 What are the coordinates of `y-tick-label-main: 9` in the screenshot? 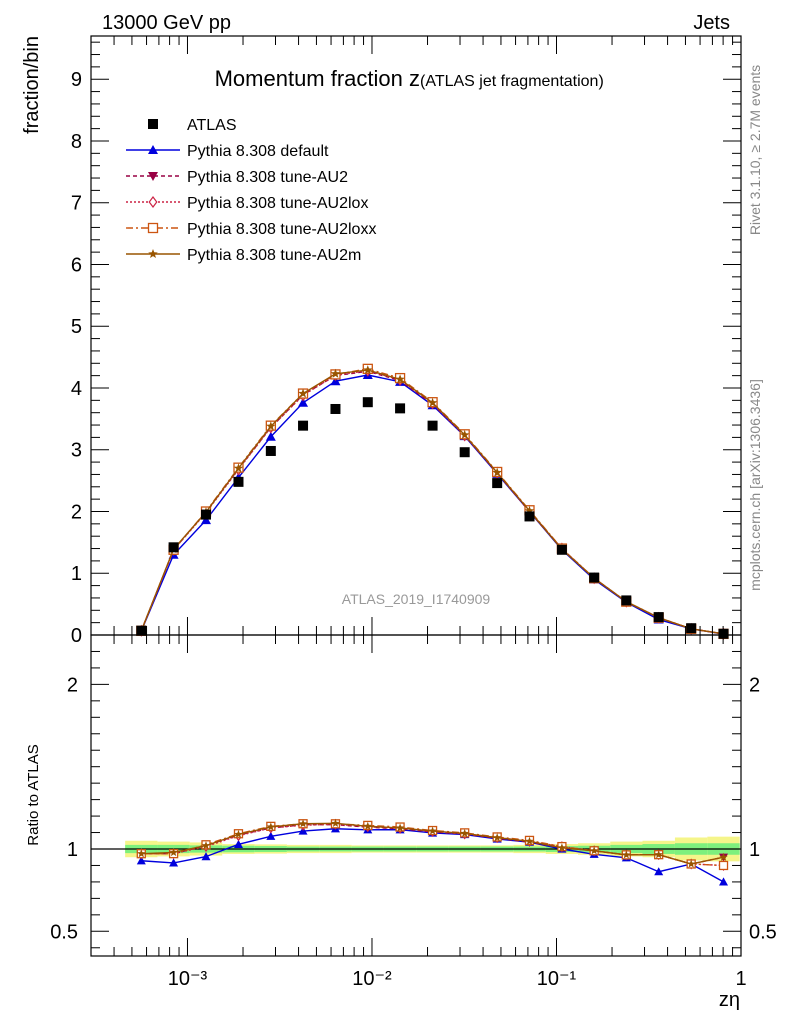 It's located at (76, 80).